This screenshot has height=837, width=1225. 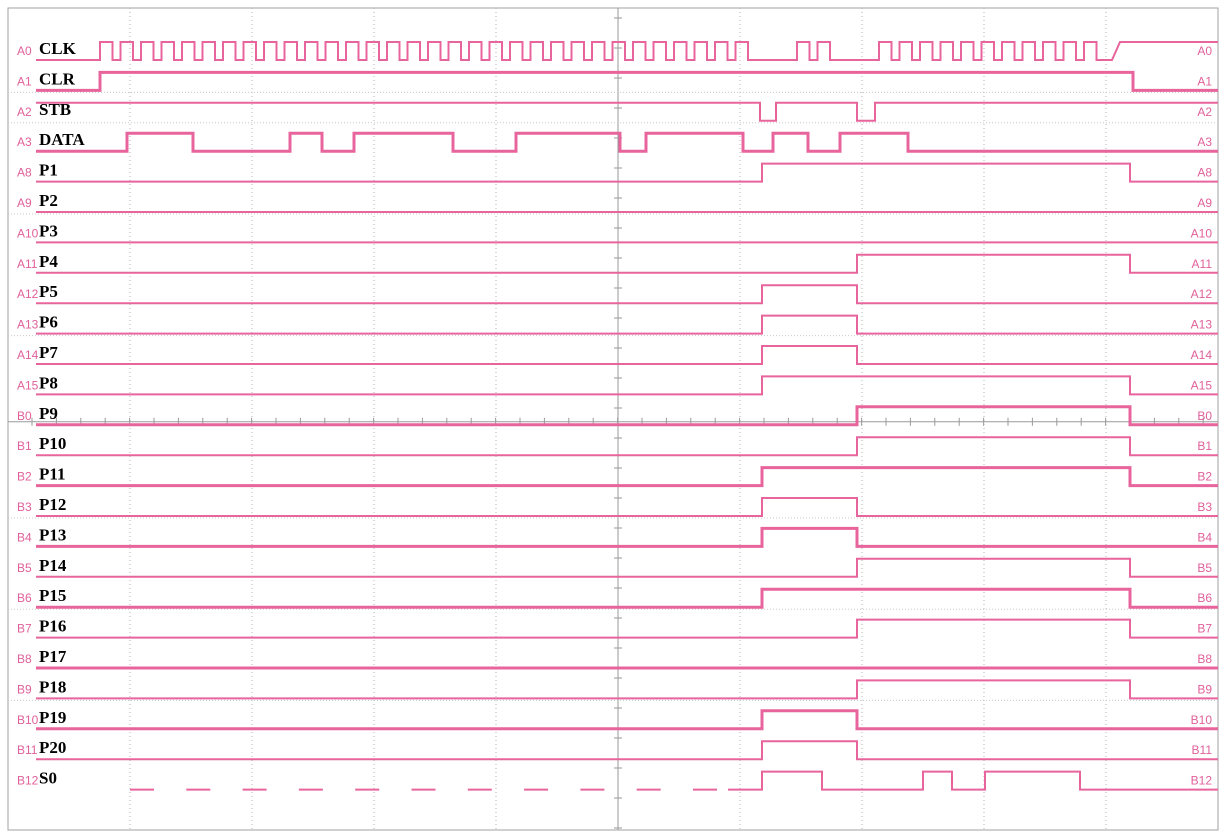 What do you see at coordinates (57, 78) in the screenshot?
I see `signal-name-clr: CLR` at bounding box center [57, 78].